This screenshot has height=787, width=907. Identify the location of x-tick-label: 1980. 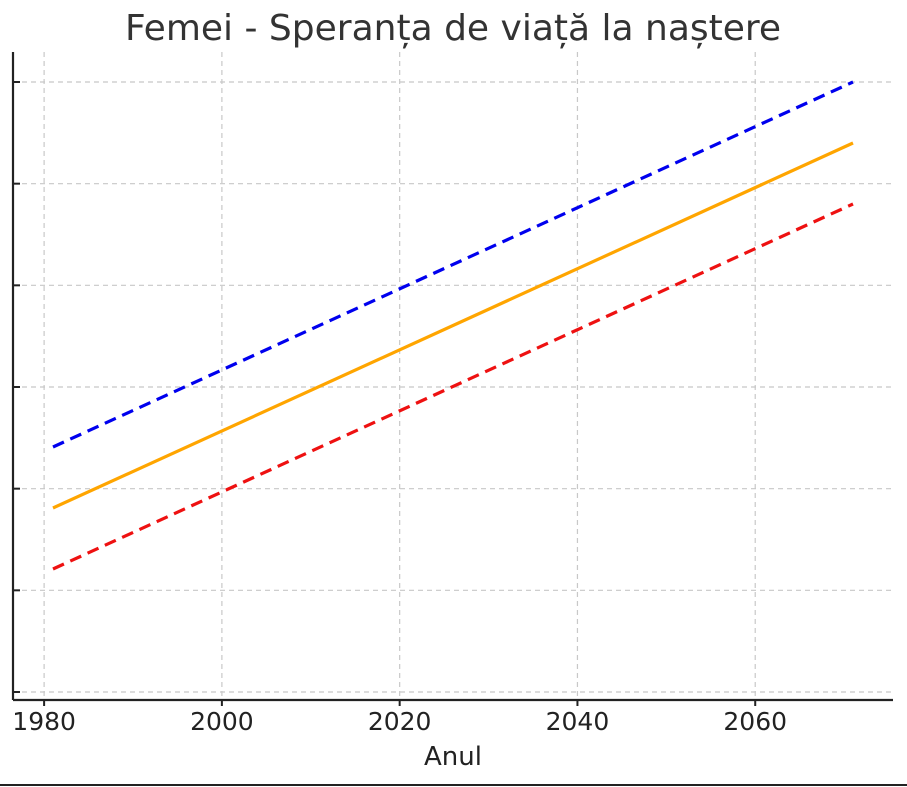
(44, 721).